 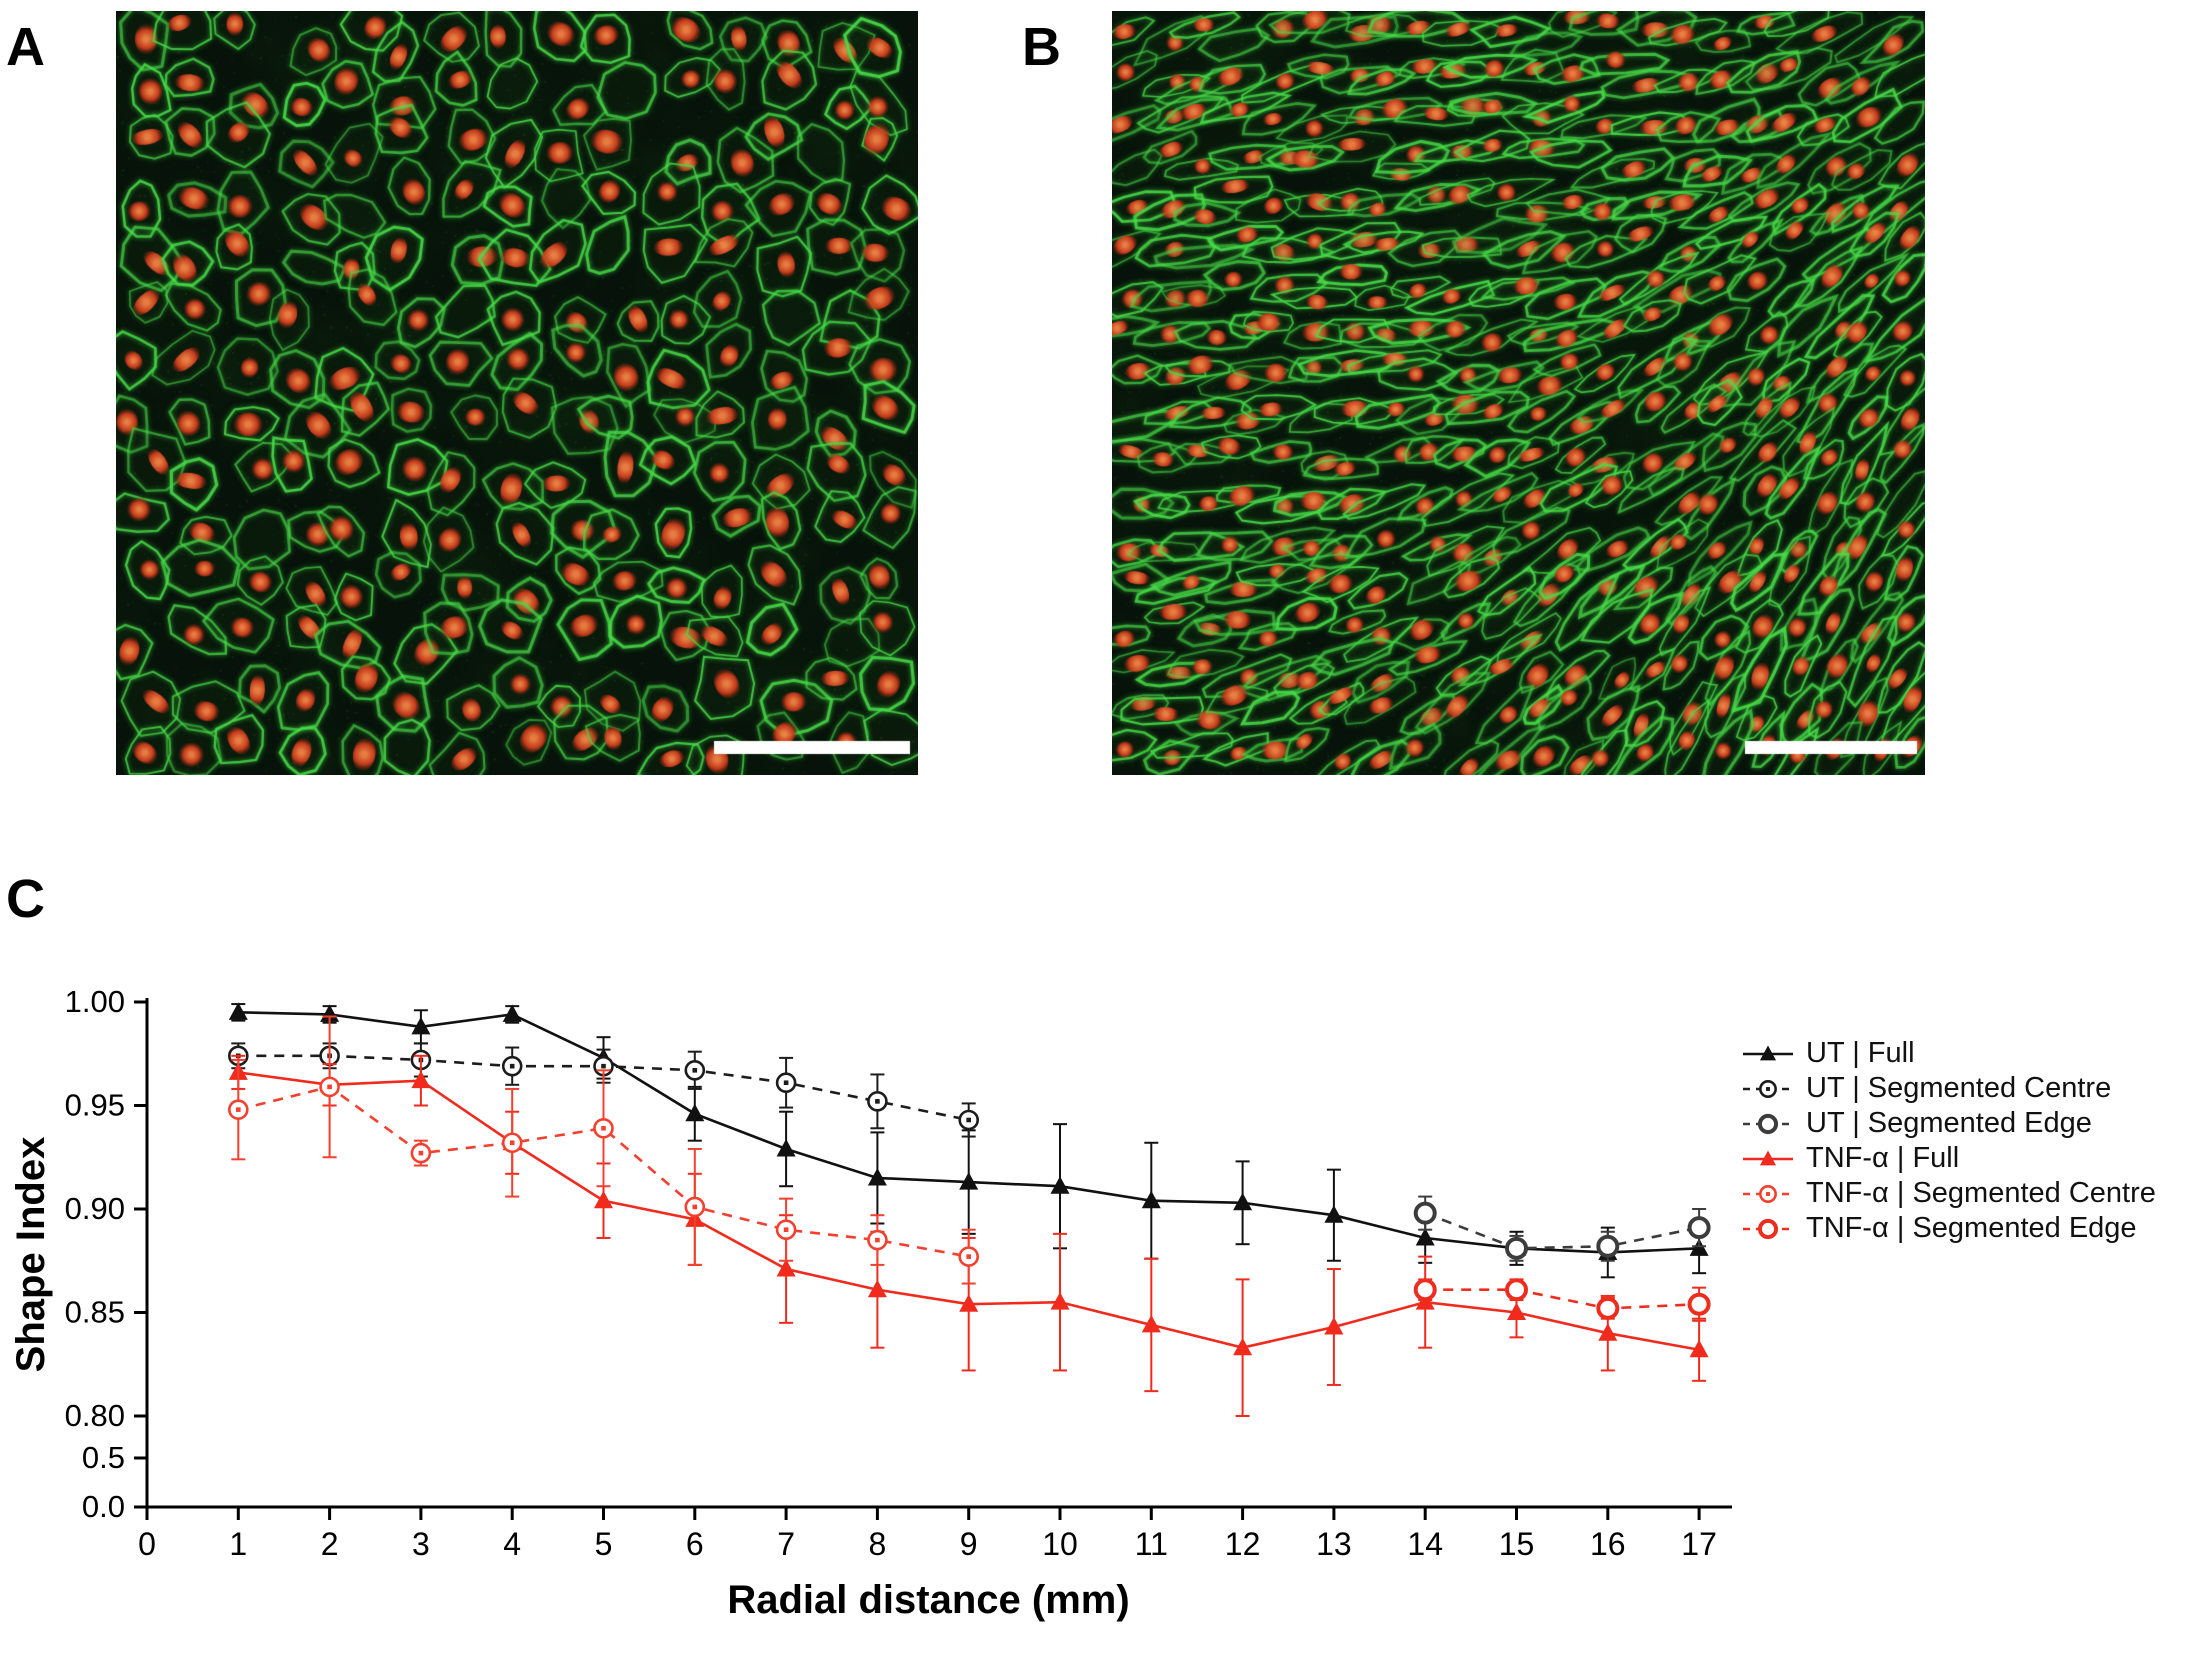 I want to click on x-tick-label: 17, so click(x=1699, y=1544).